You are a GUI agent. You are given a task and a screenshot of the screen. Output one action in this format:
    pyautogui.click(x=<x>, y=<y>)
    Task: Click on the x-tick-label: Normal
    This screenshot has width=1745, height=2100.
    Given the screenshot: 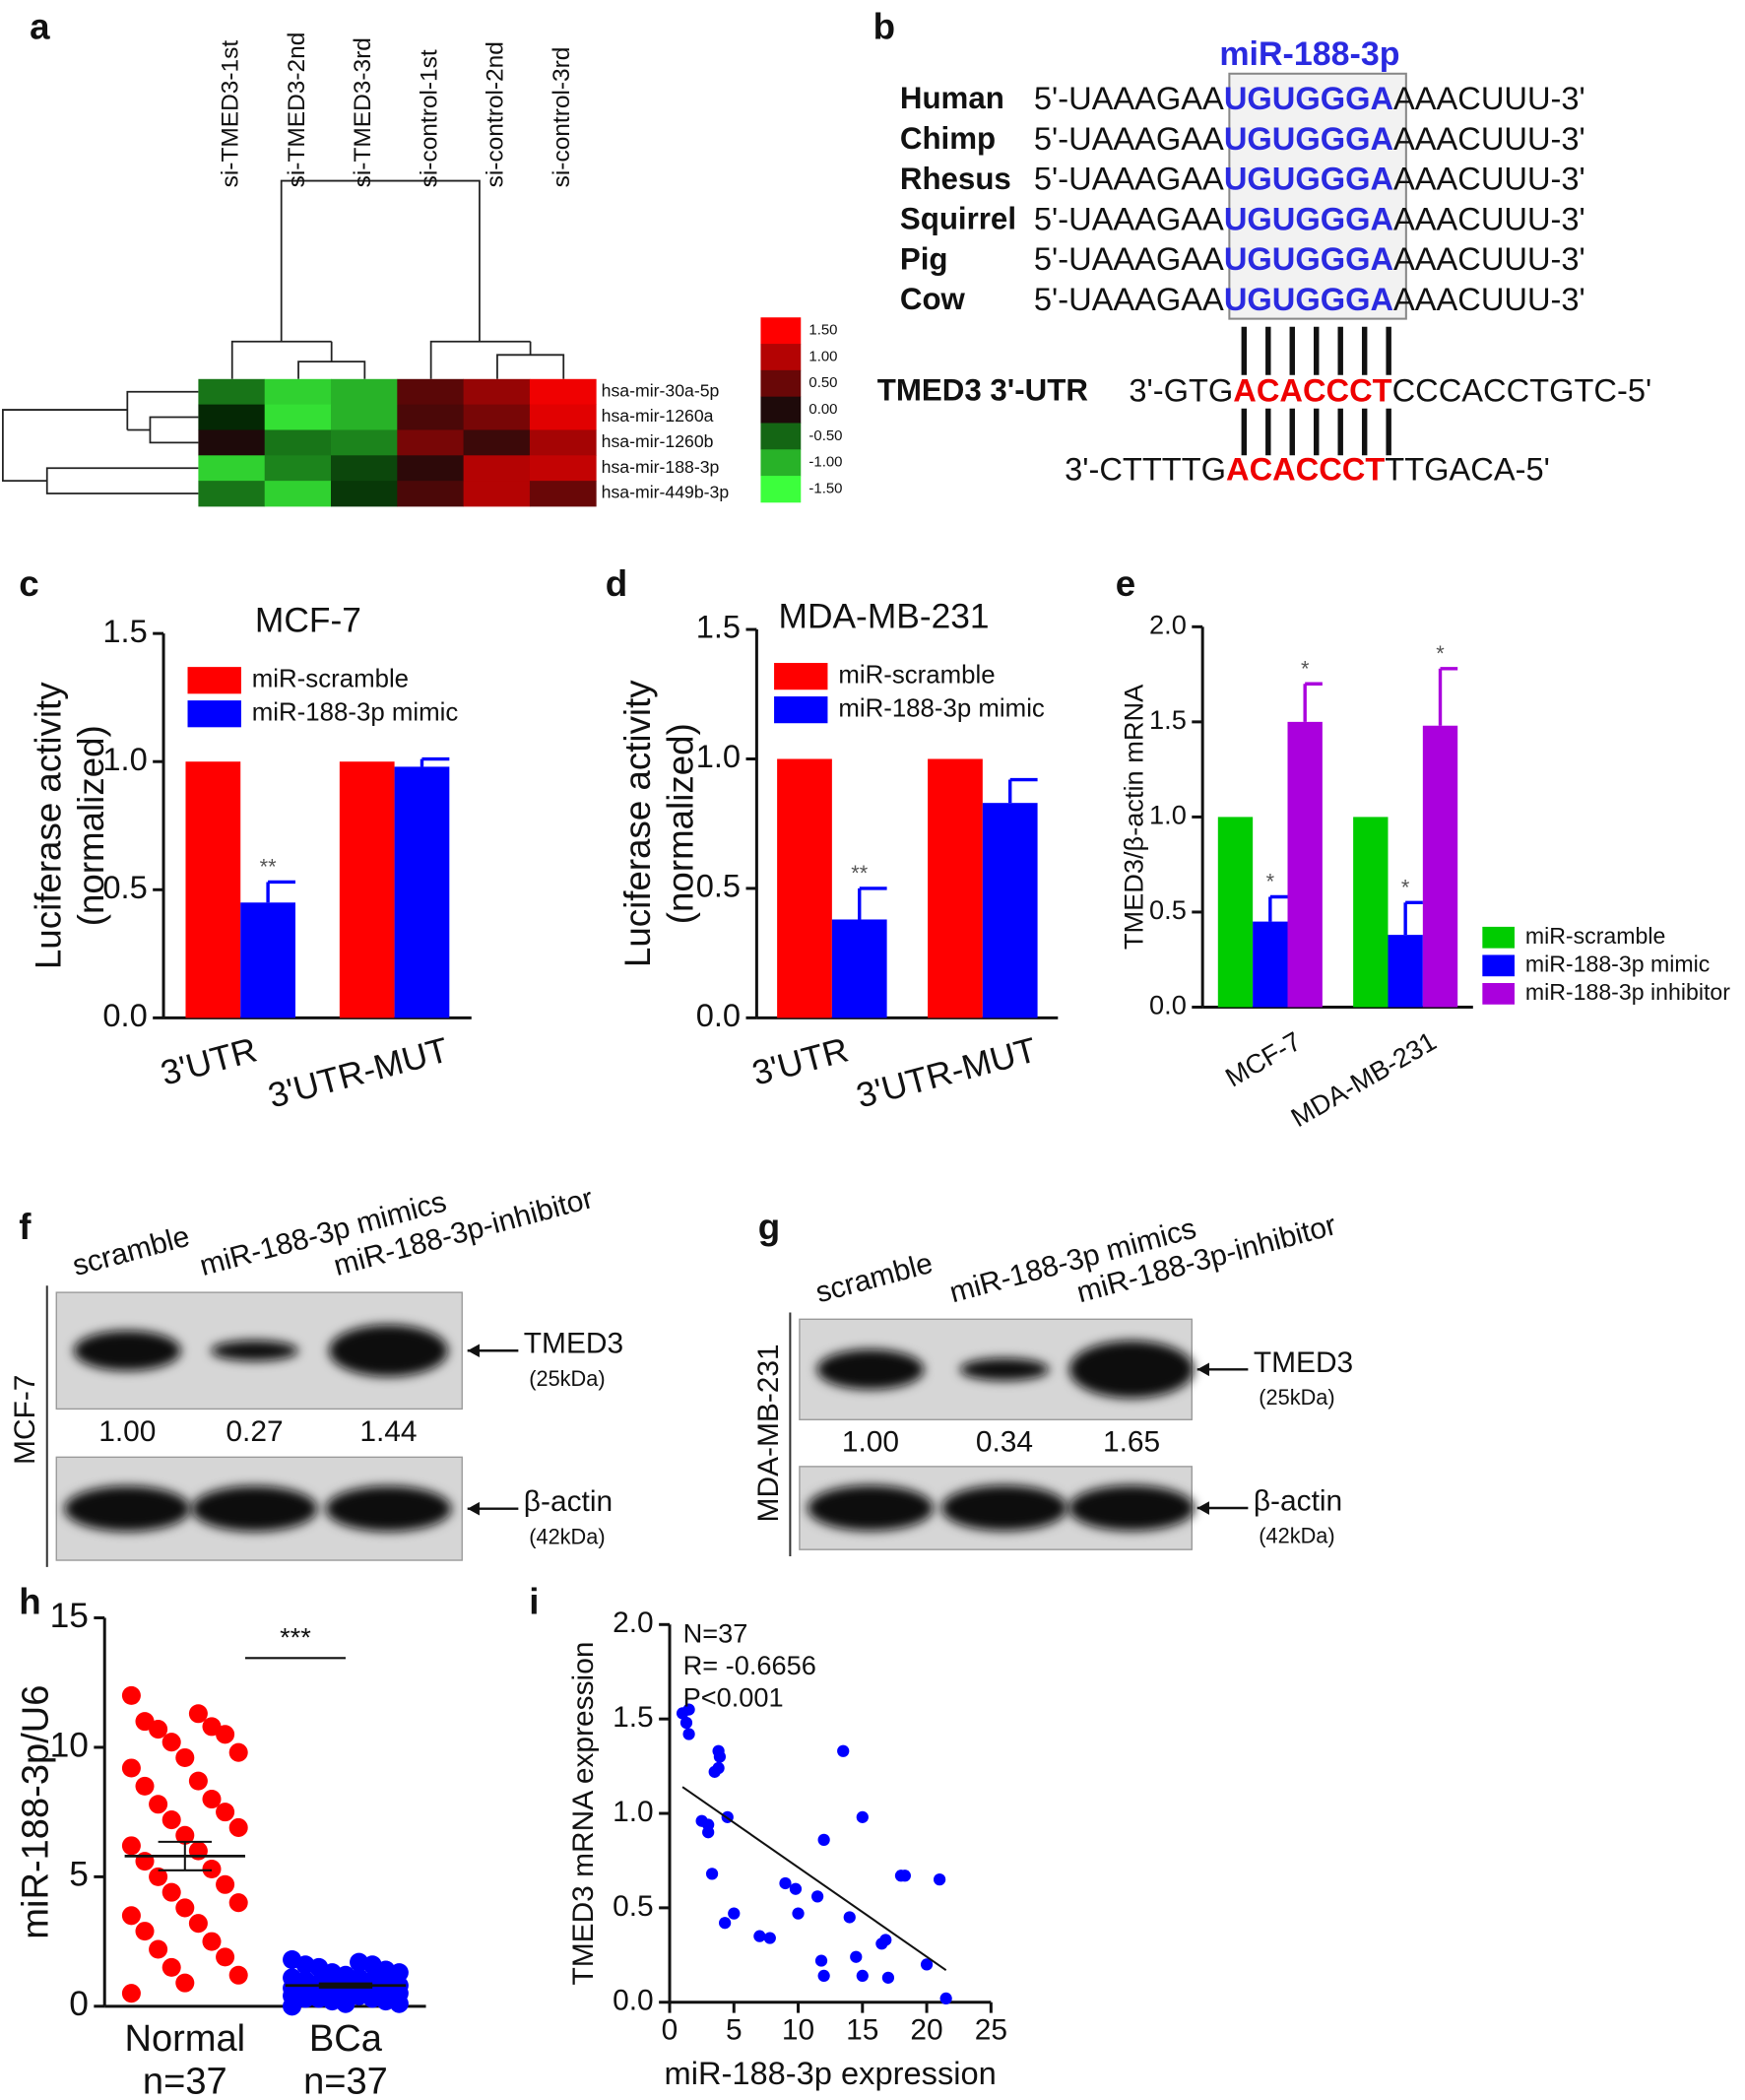 What is the action you would take?
    pyautogui.click(x=184, y=2039)
    